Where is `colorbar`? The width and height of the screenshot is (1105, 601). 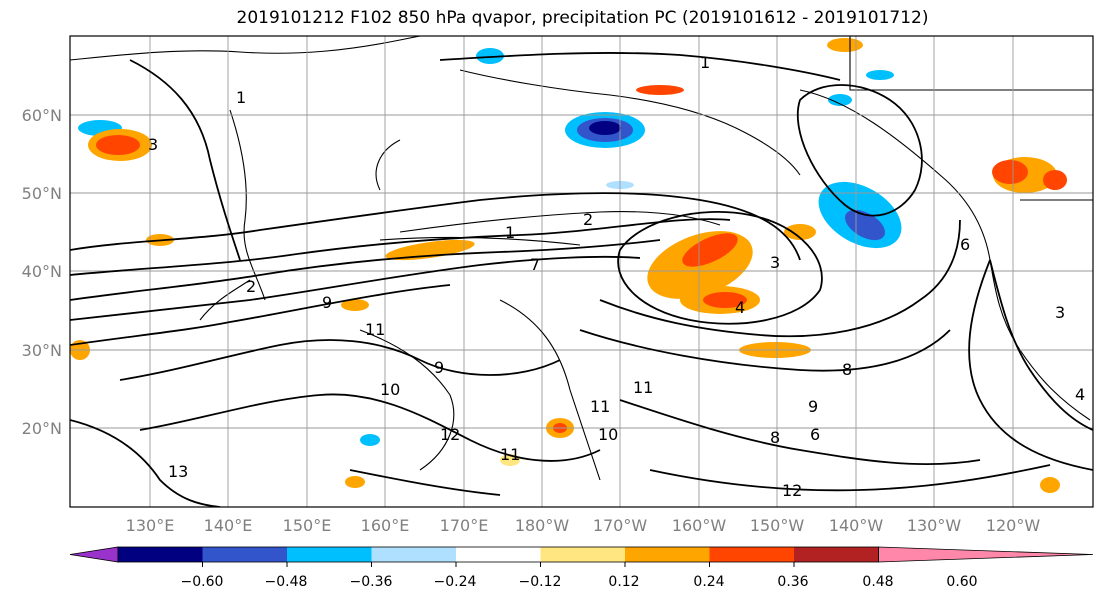
colorbar is located at coordinates (581, 556).